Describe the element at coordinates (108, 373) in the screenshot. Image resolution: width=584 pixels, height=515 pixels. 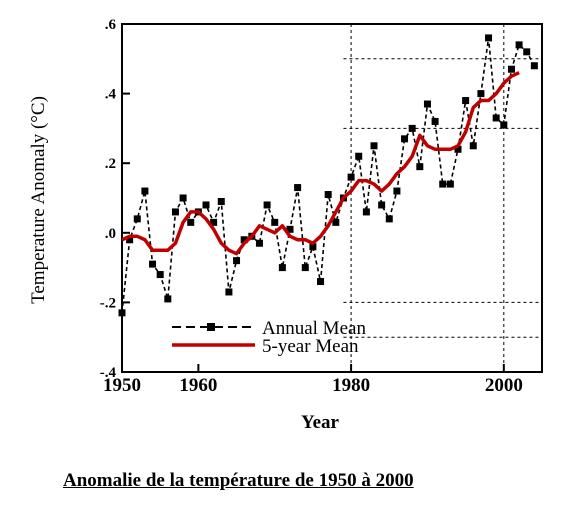
I see `y-tick-label: -.4` at that location.